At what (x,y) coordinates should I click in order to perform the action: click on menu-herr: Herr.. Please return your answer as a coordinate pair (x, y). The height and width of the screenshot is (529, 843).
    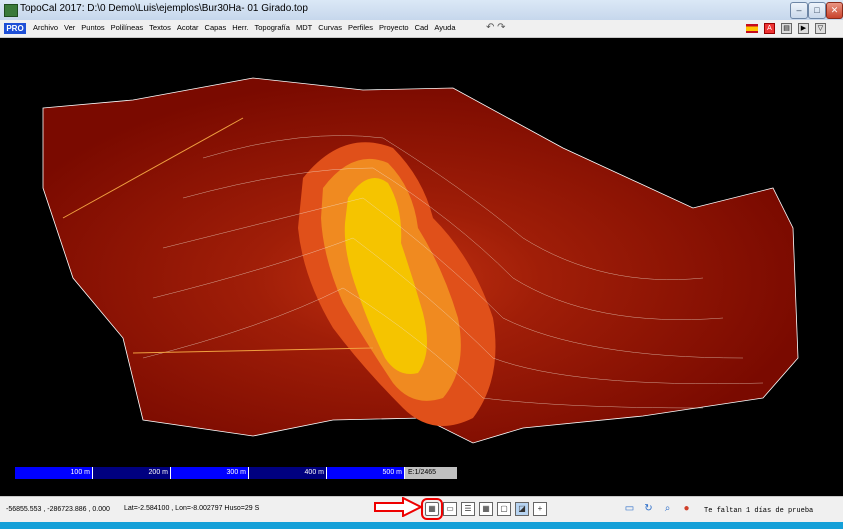
    Looking at the image, I should click on (240, 27).